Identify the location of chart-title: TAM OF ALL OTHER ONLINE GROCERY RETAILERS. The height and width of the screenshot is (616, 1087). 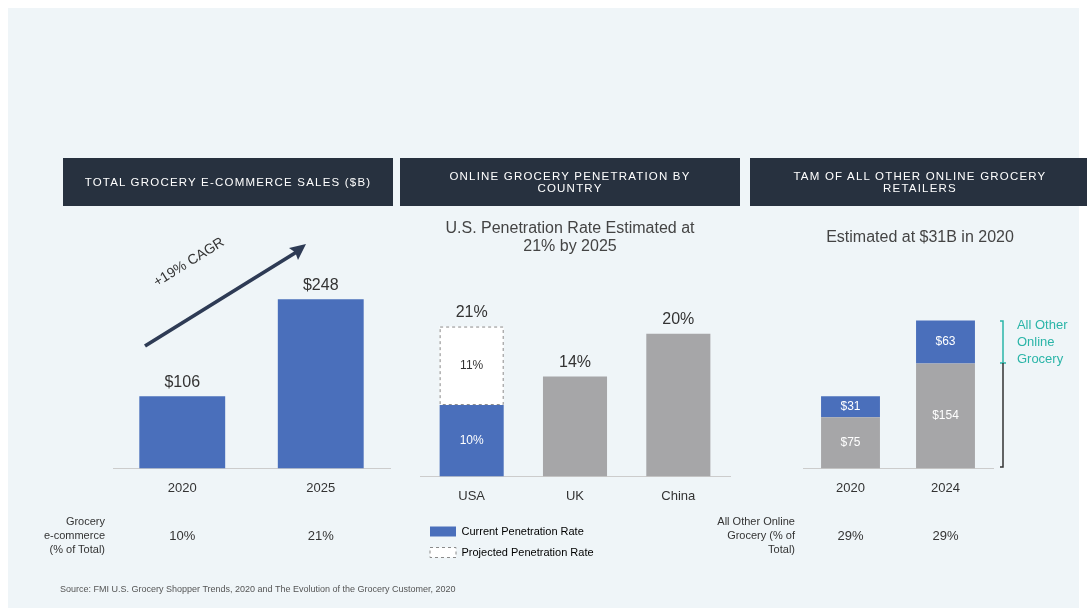
(918, 182).